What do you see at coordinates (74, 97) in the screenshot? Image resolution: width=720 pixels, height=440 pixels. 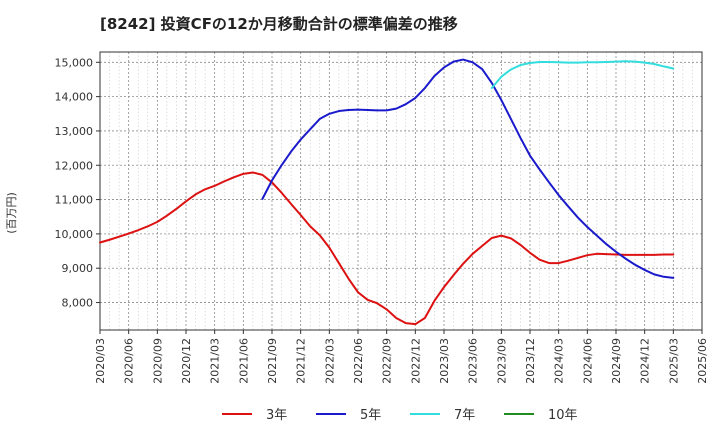 I see `y-tick-label: 14,000` at bounding box center [74, 97].